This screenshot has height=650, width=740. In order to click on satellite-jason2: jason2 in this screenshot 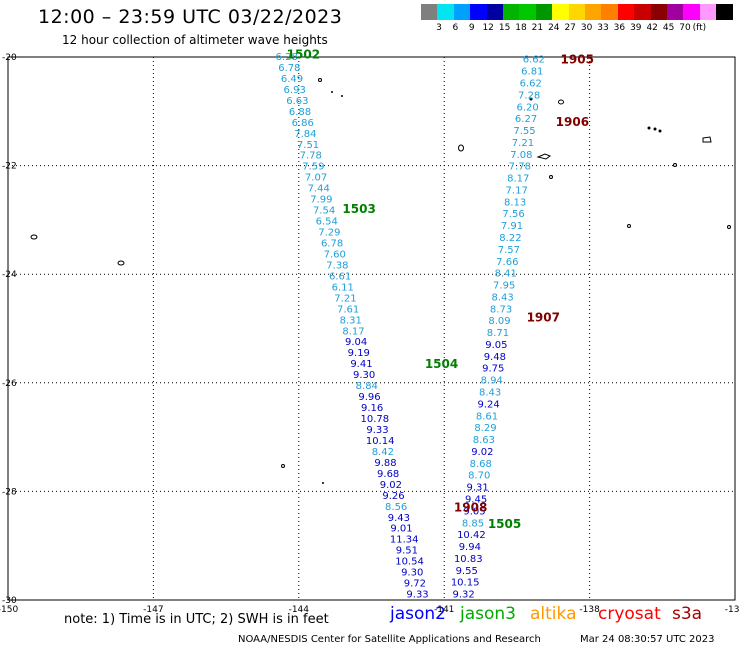, I will do `click(418, 614)`.